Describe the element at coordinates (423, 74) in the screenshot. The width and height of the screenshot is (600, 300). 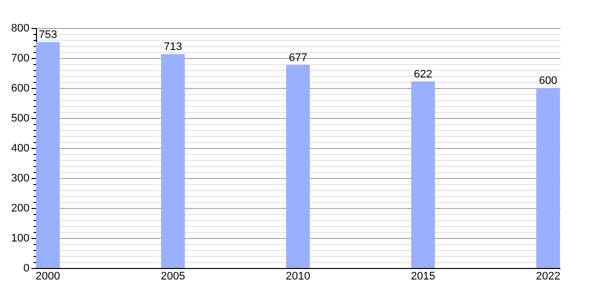
I see `data-label: 622` at that location.